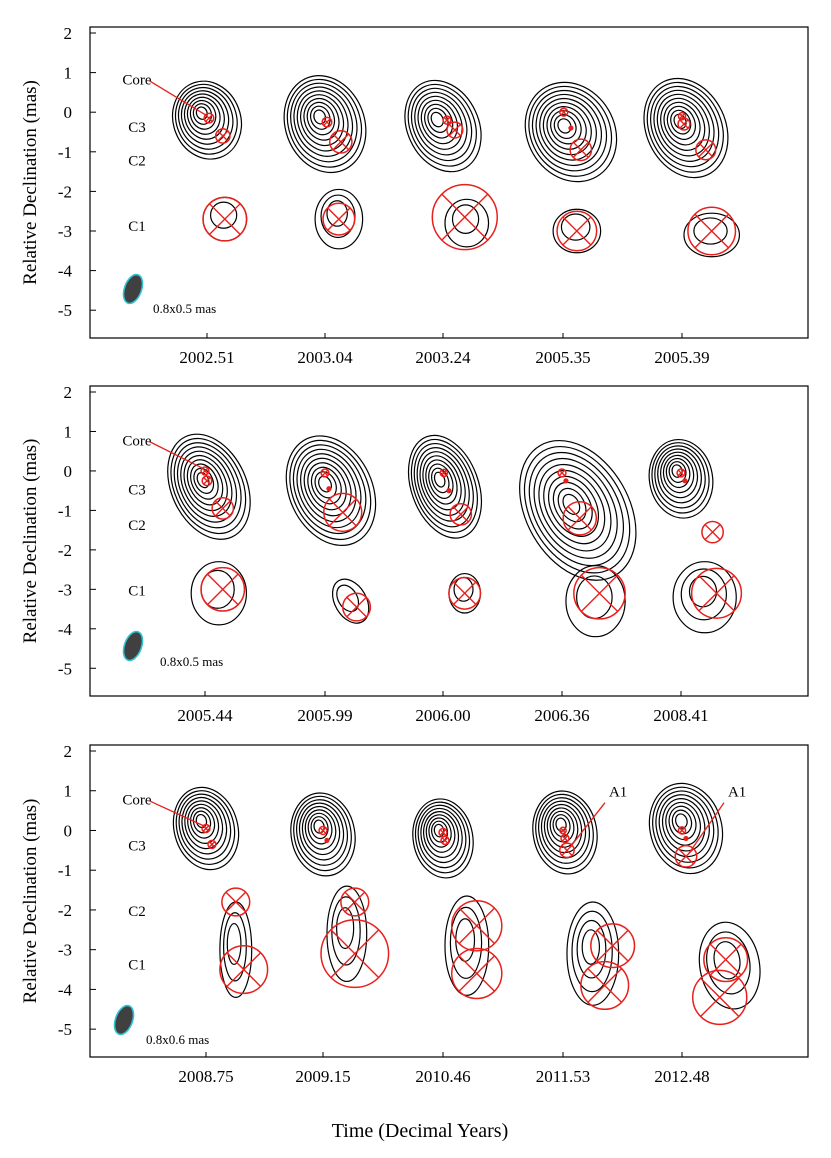 The width and height of the screenshot is (831, 1158). What do you see at coordinates (205, 715) in the screenshot?
I see `epoch-label: 2005.44` at bounding box center [205, 715].